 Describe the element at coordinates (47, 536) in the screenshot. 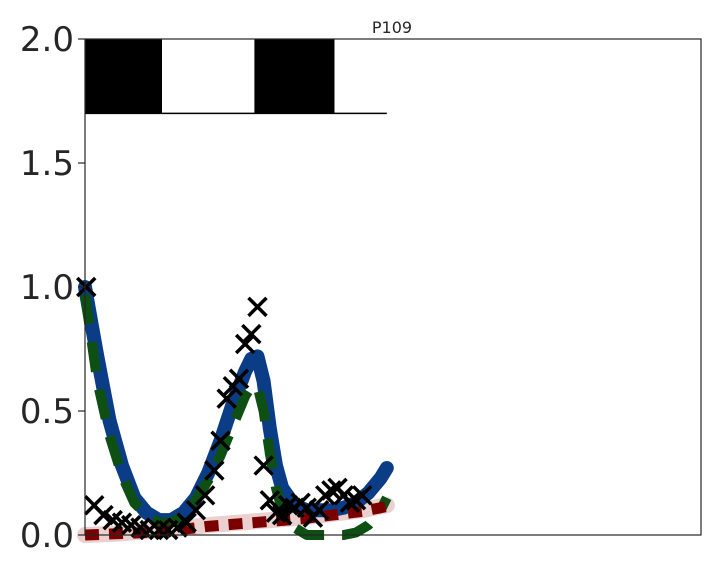

I see `y-tick-label: 0.0` at that location.